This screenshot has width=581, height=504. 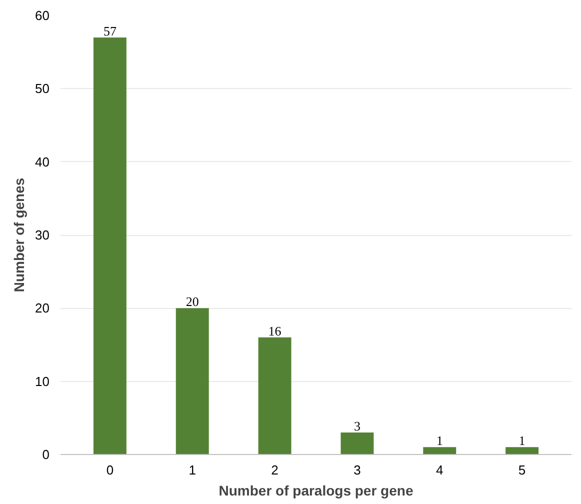 What do you see at coordinates (46, 454) in the screenshot?
I see `y-tick-label: 0` at bounding box center [46, 454].